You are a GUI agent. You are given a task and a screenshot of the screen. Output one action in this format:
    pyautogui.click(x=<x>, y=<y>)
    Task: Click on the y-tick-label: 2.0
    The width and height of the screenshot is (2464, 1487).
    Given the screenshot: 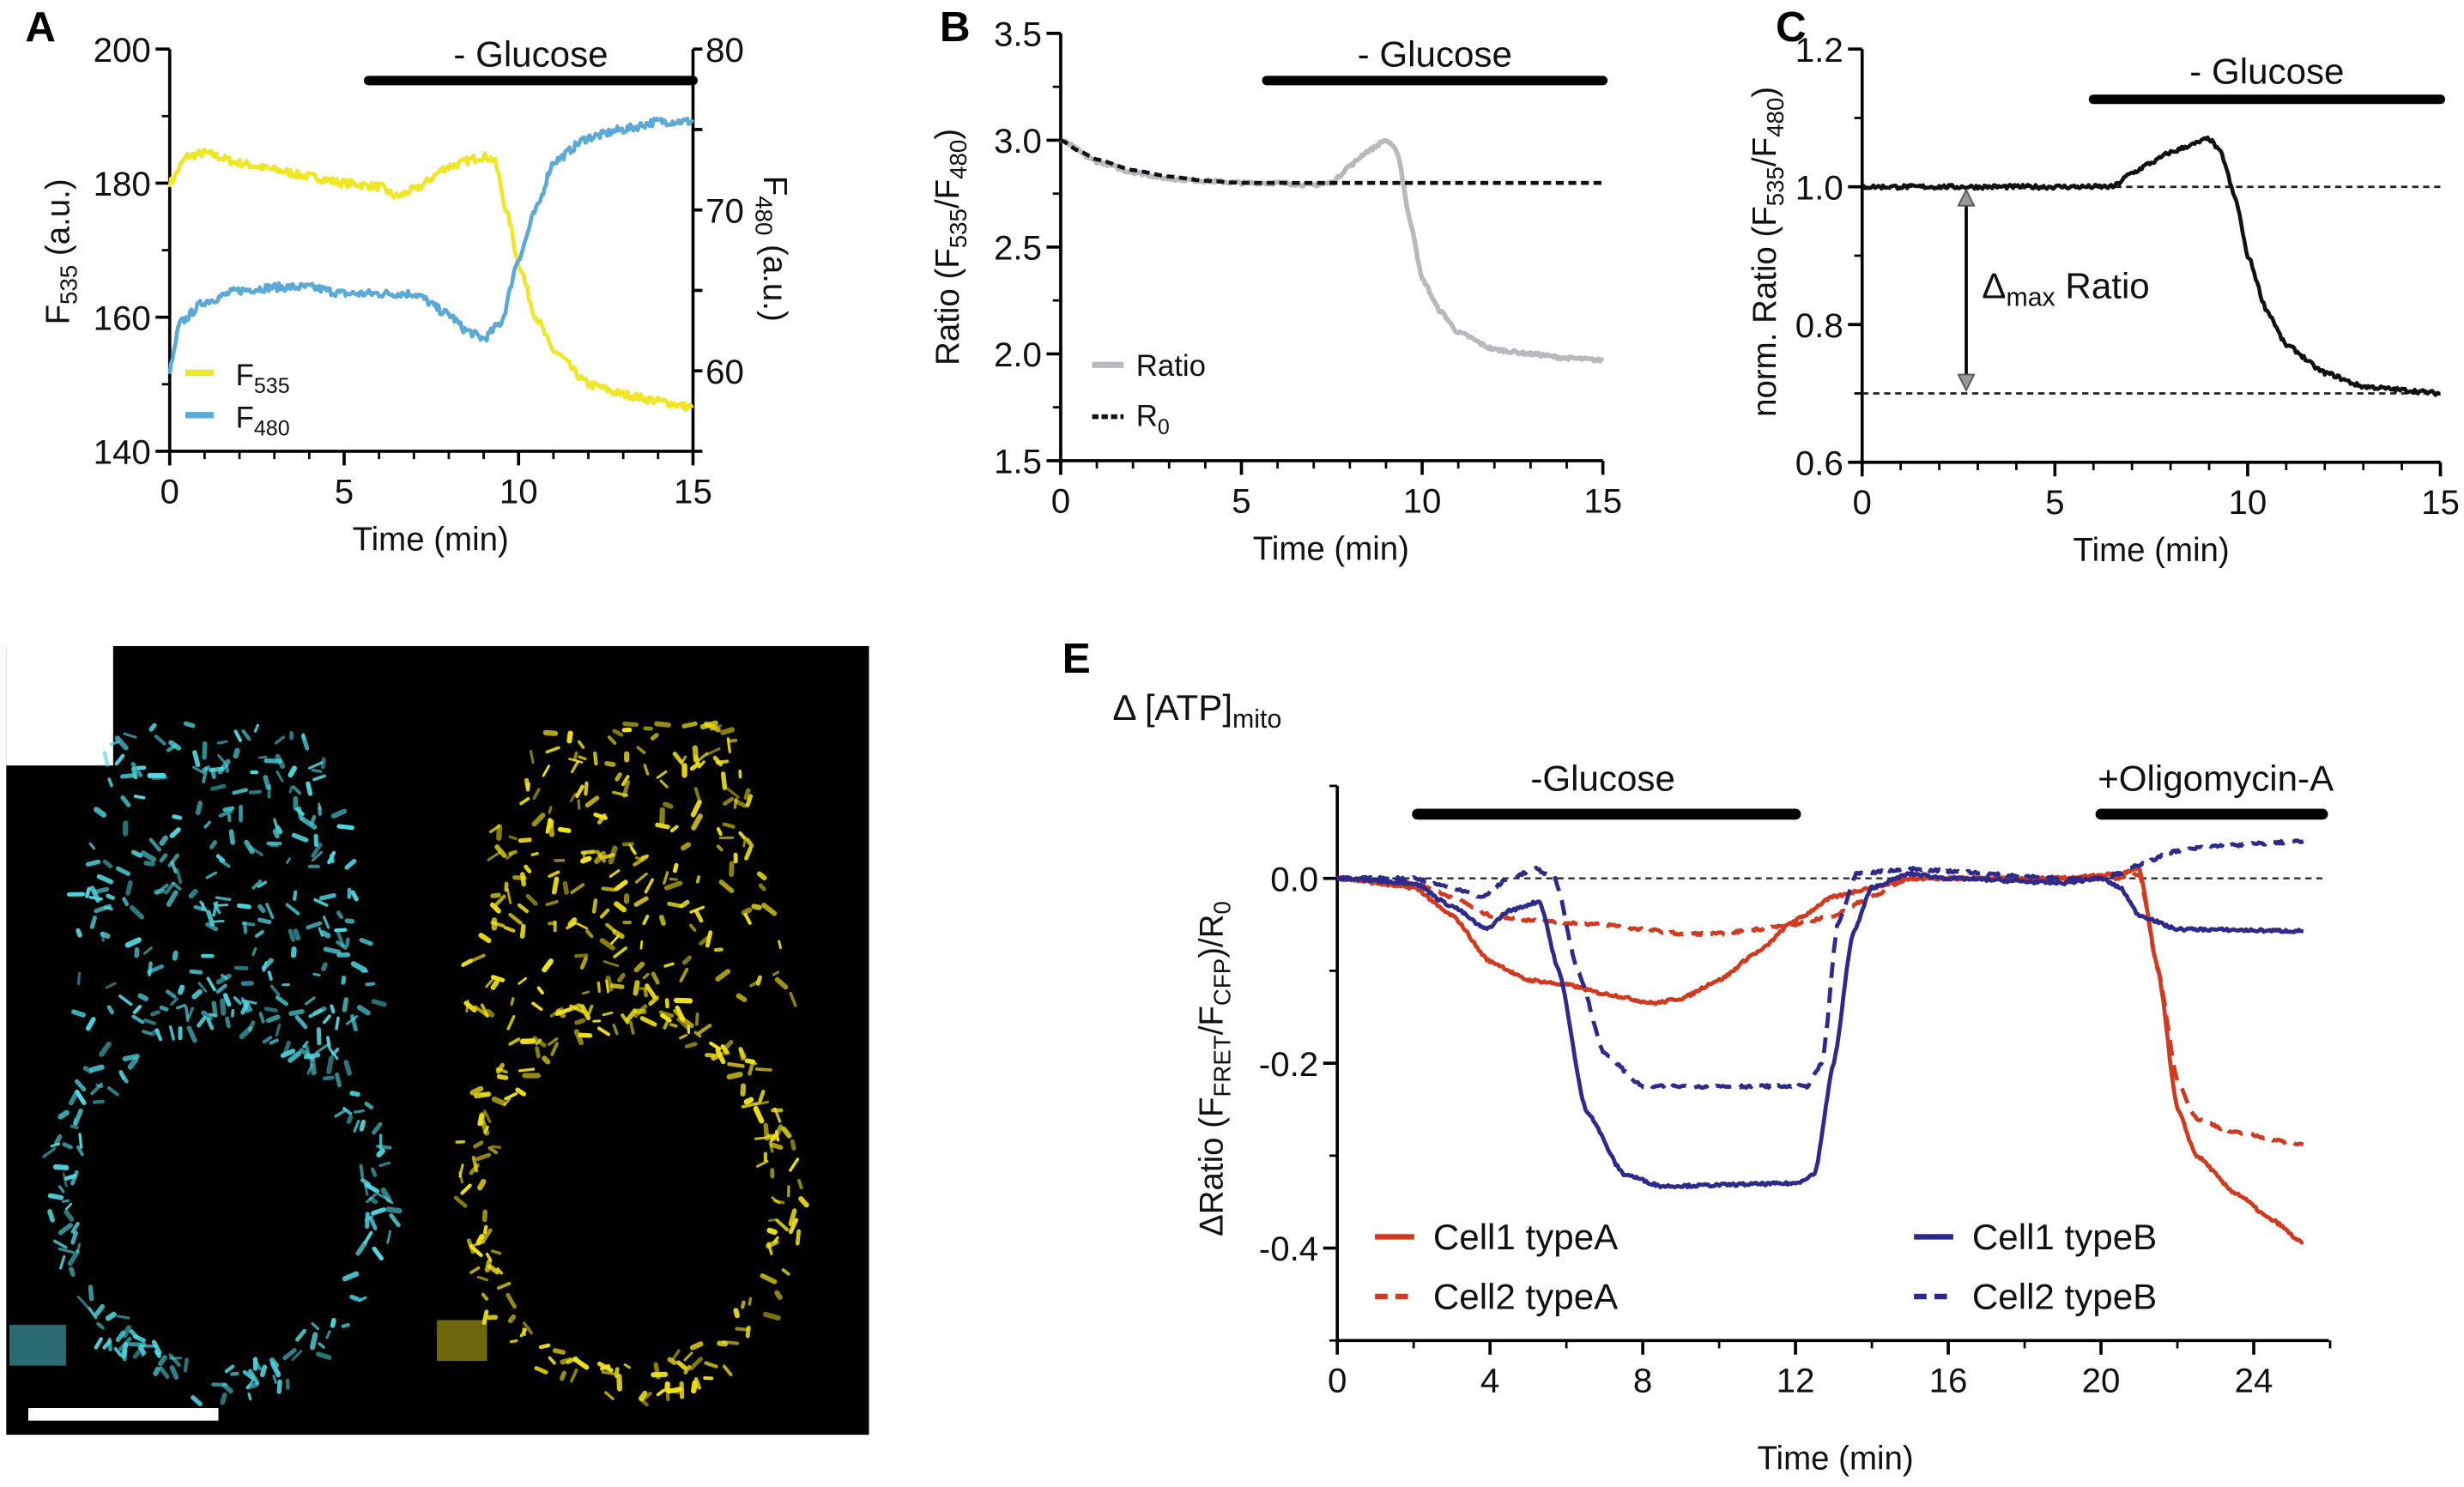 What is the action you would take?
    pyautogui.click(x=1018, y=354)
    